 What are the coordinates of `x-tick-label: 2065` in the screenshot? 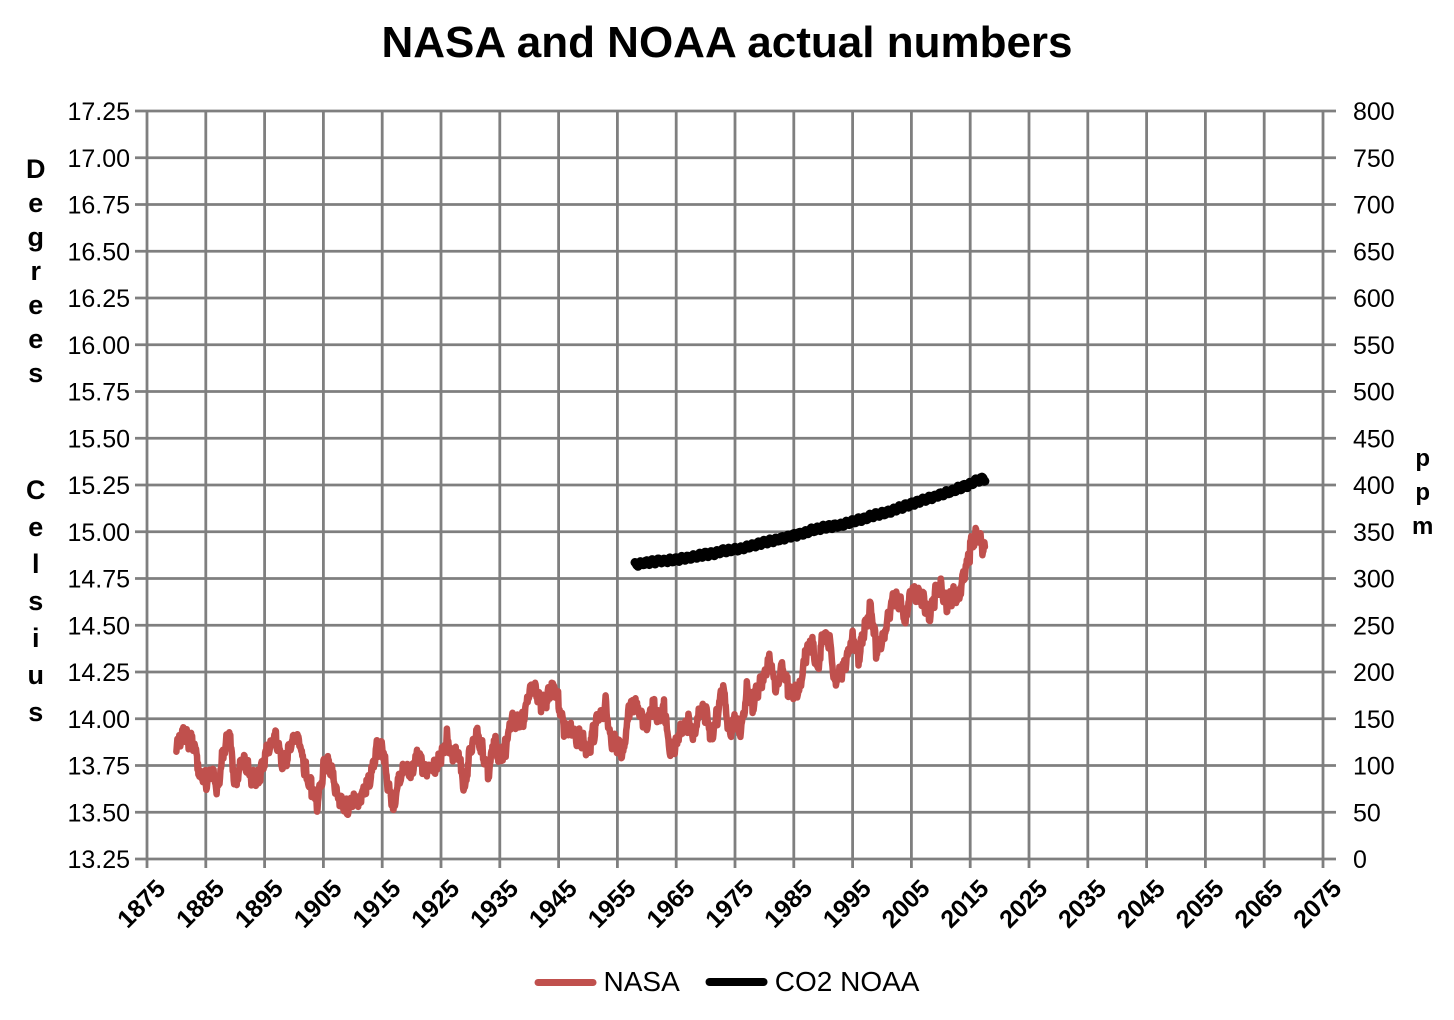 It's located at (1258, 903).